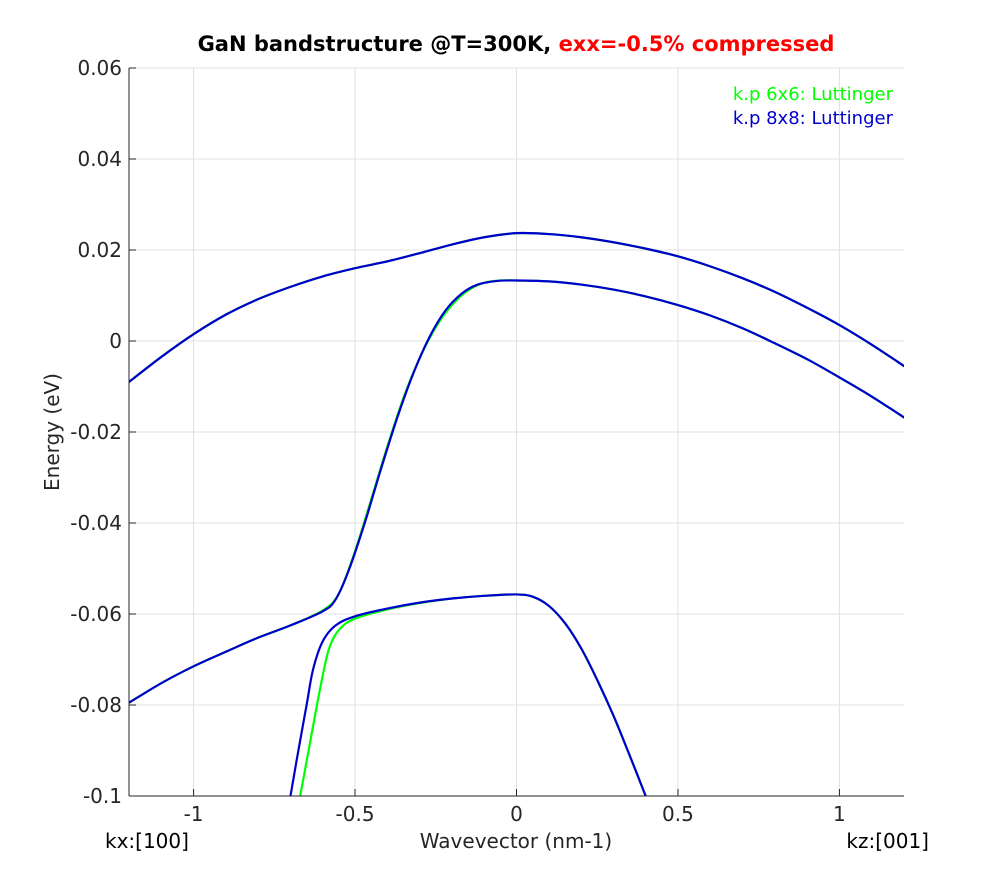 This screenshot has width=996, height=893. I want to click on y-tick-label: -0.02, so click(96, 432).